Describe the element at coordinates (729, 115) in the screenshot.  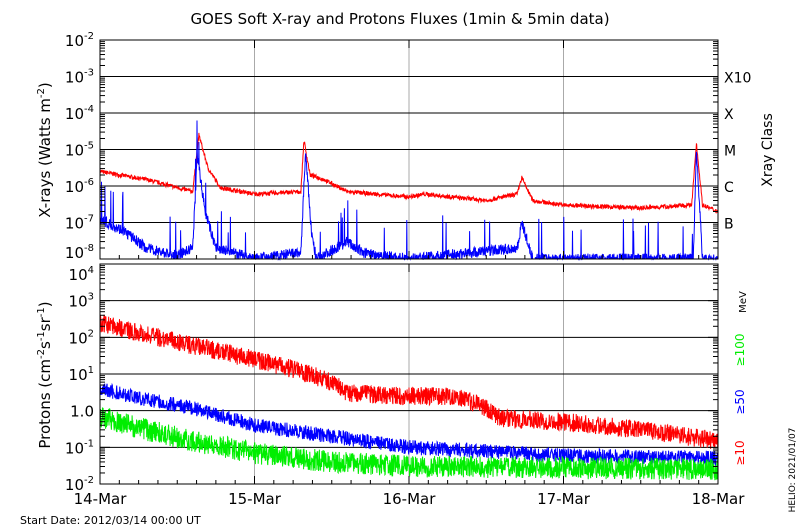
I see `xray-class-label: X` at that location.